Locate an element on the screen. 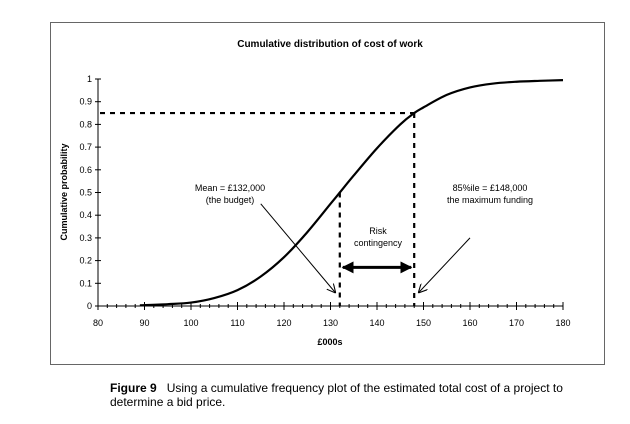 This screenshot has width=630, height=424. x-tick-label: 170 is located at coordinates (516, 323).